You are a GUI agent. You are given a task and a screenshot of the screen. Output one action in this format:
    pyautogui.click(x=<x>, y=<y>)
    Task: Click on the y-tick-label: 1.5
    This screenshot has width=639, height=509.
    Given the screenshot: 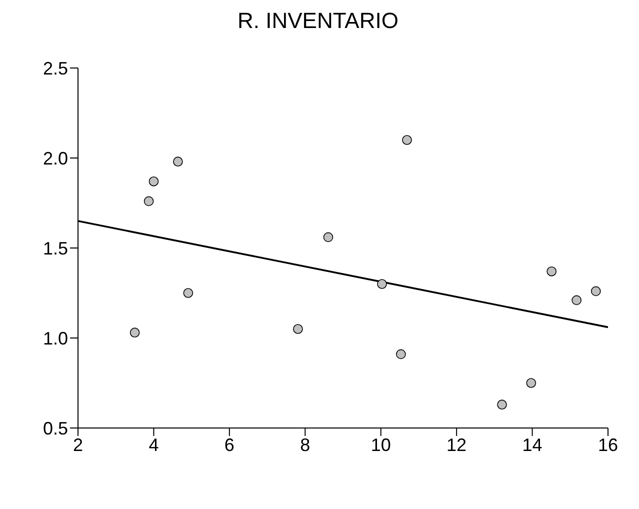 What is the action you would take?
    pyautogui.click(x=55, y=248)
    